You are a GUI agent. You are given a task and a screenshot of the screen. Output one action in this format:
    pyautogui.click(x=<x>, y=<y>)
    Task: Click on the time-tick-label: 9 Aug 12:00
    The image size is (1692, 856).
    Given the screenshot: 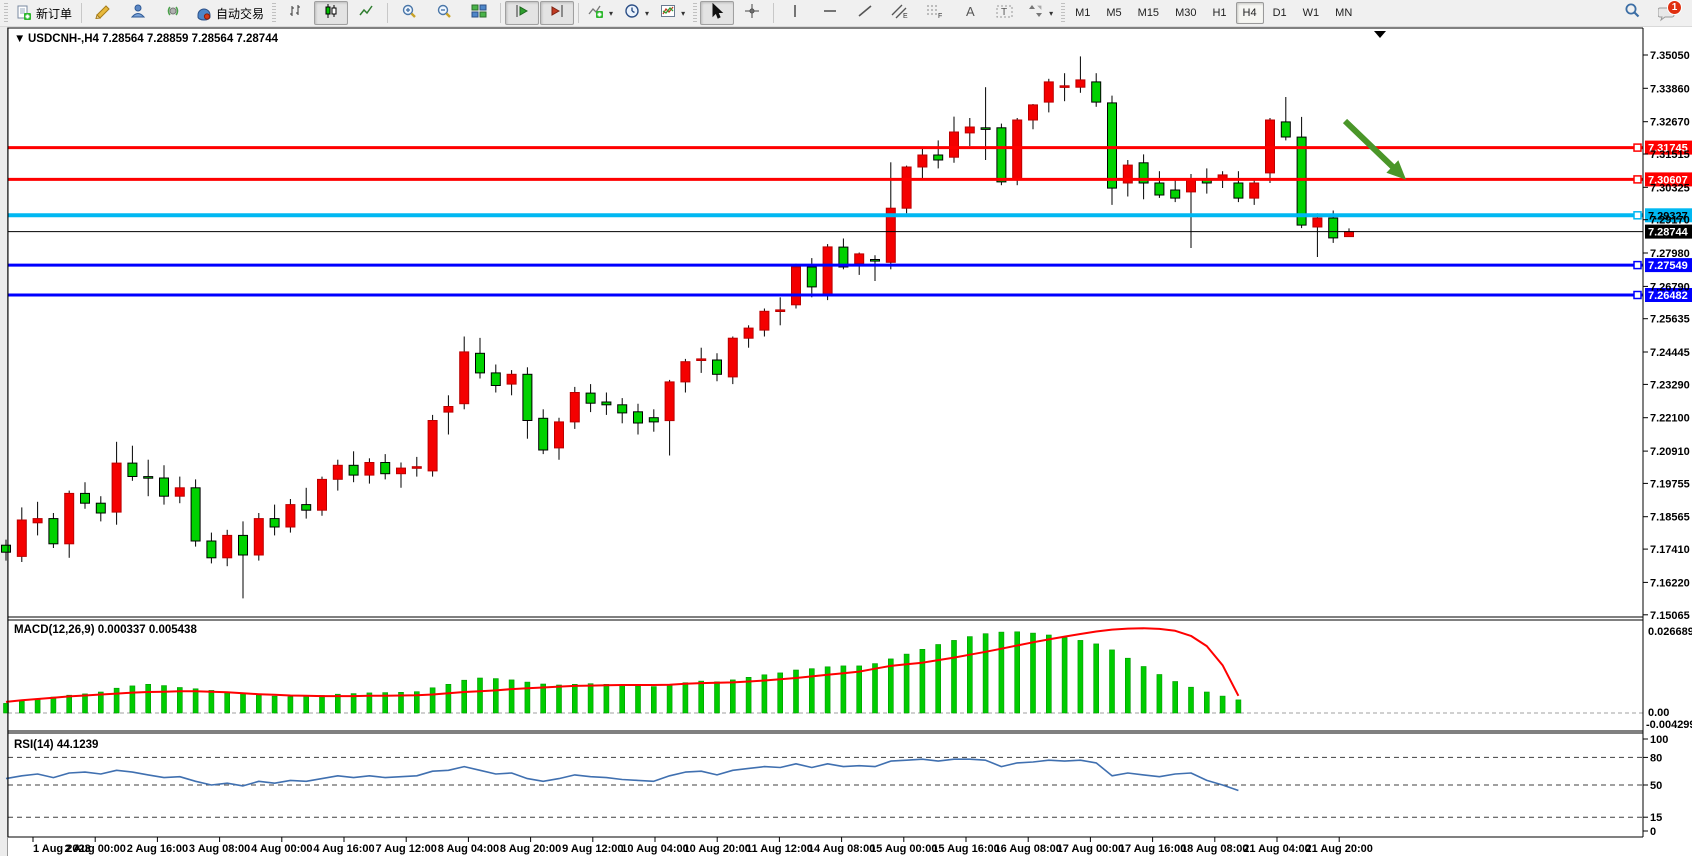 What is the action you would take?
    pyautogui.click(x=592, y=849)
    